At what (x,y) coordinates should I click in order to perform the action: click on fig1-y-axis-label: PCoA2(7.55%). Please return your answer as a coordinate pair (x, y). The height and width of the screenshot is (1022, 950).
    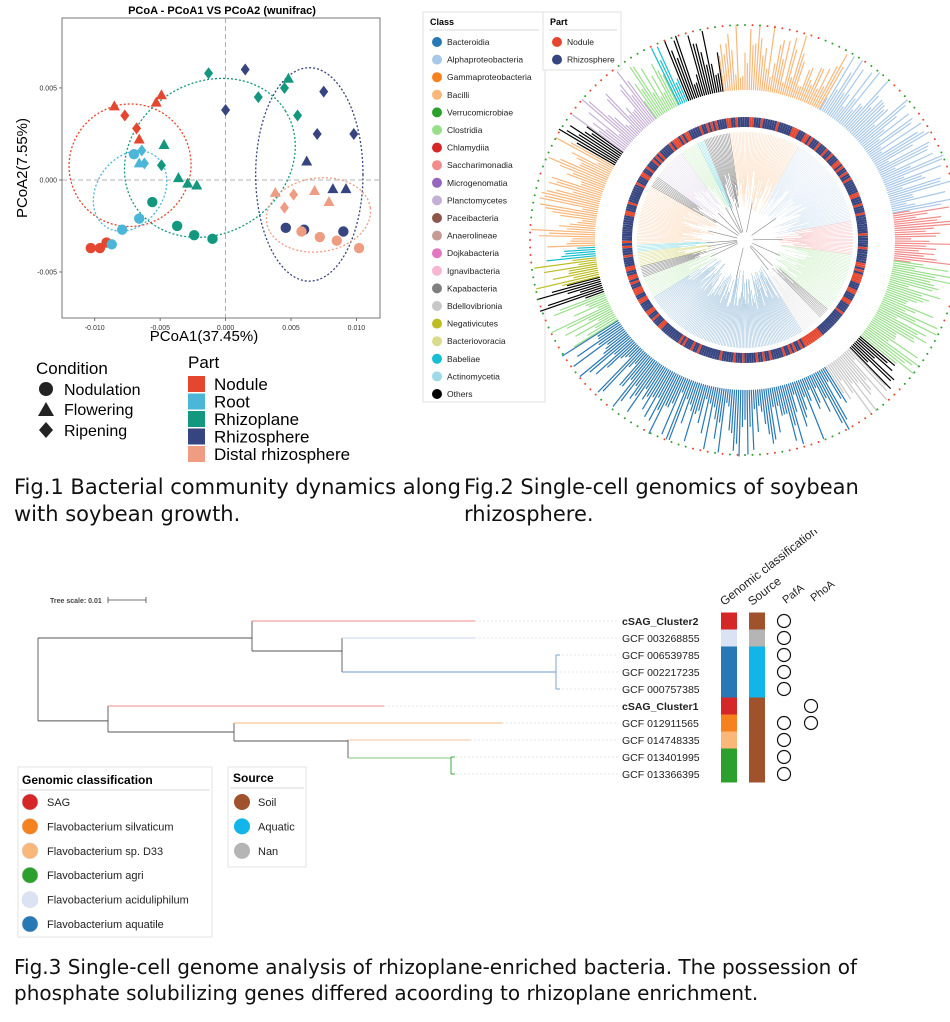
    Looking at the image, I should click on (22, 168).